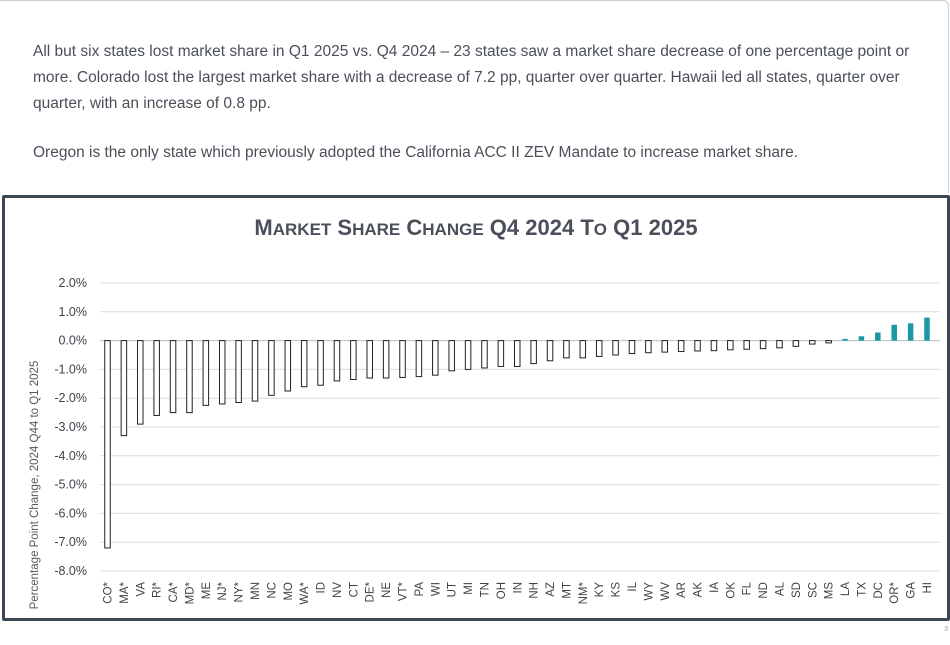  Describe the element at coordinates (271, 368) in the screenshot. I see `bar-nc` at that location.